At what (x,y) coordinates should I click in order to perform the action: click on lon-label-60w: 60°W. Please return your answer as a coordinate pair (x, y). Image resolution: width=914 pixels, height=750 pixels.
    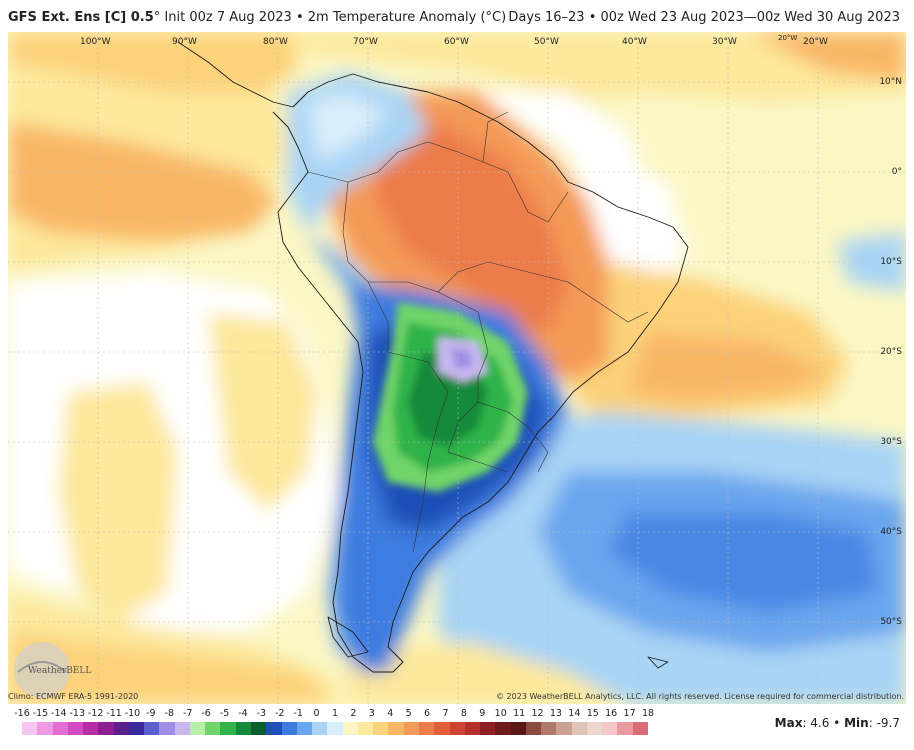
    Looking at the image, I should click on (456, 42).